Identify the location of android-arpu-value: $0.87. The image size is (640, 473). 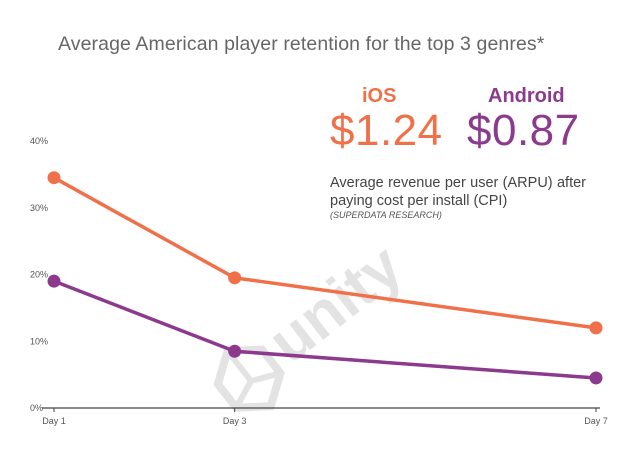
(523, 130).